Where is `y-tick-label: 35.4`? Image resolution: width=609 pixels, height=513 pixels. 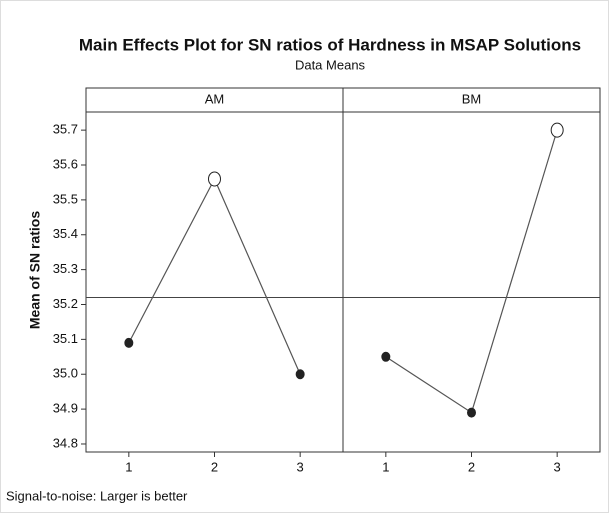
y-tick-label: 35.4 is located at coordinates (65, 233).